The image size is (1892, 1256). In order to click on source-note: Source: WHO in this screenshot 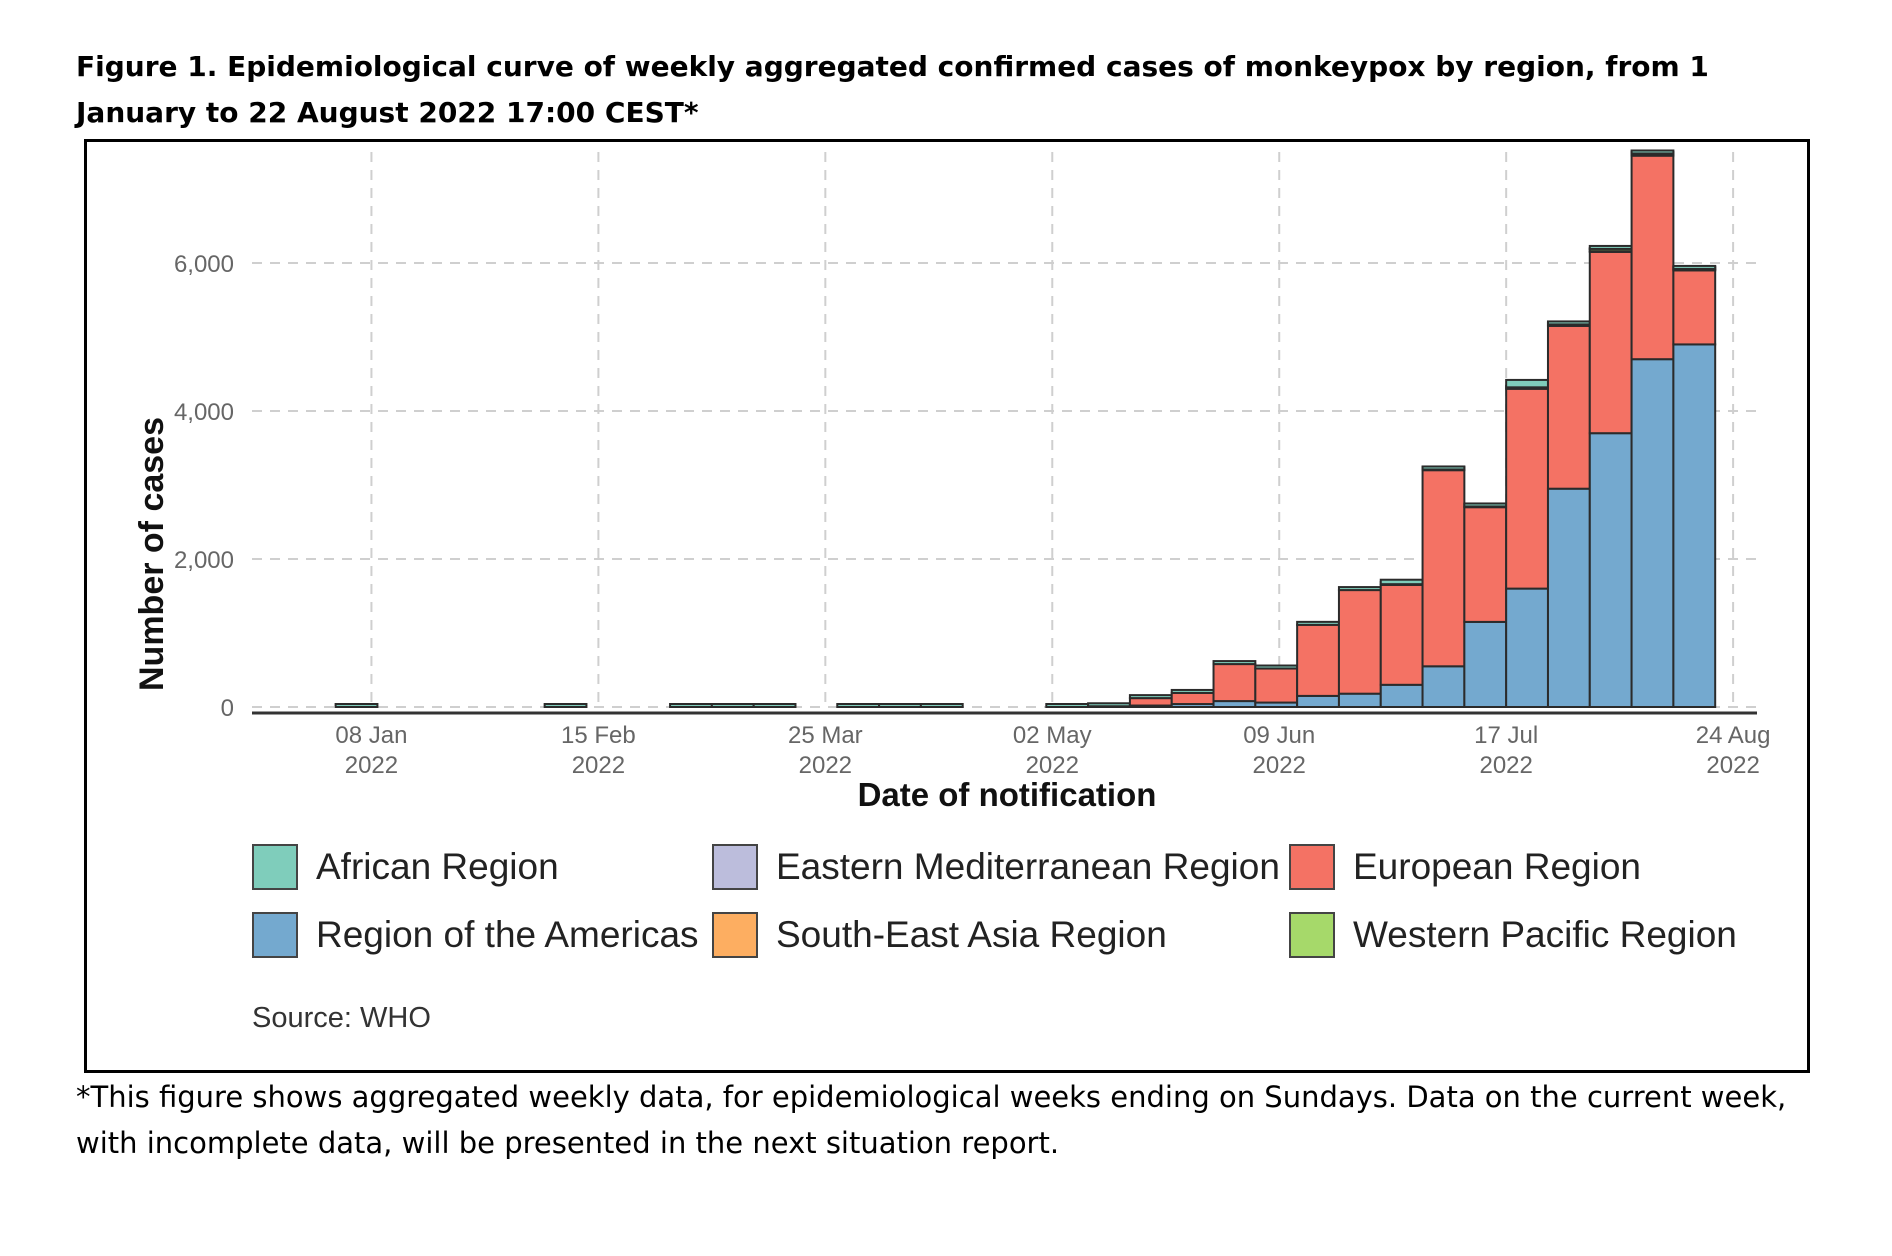, I will do `click(341, 1018)`.